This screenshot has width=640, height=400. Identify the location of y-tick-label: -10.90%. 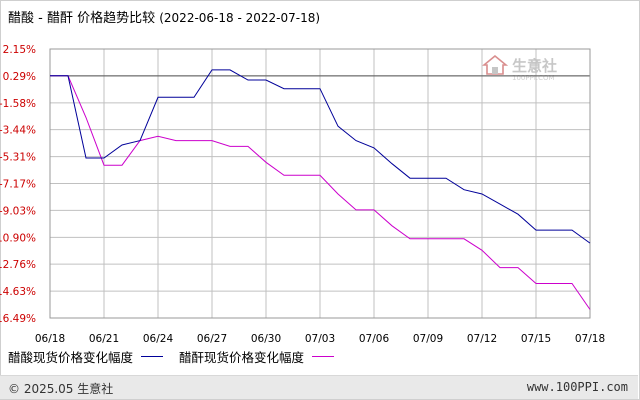
(18, 238).